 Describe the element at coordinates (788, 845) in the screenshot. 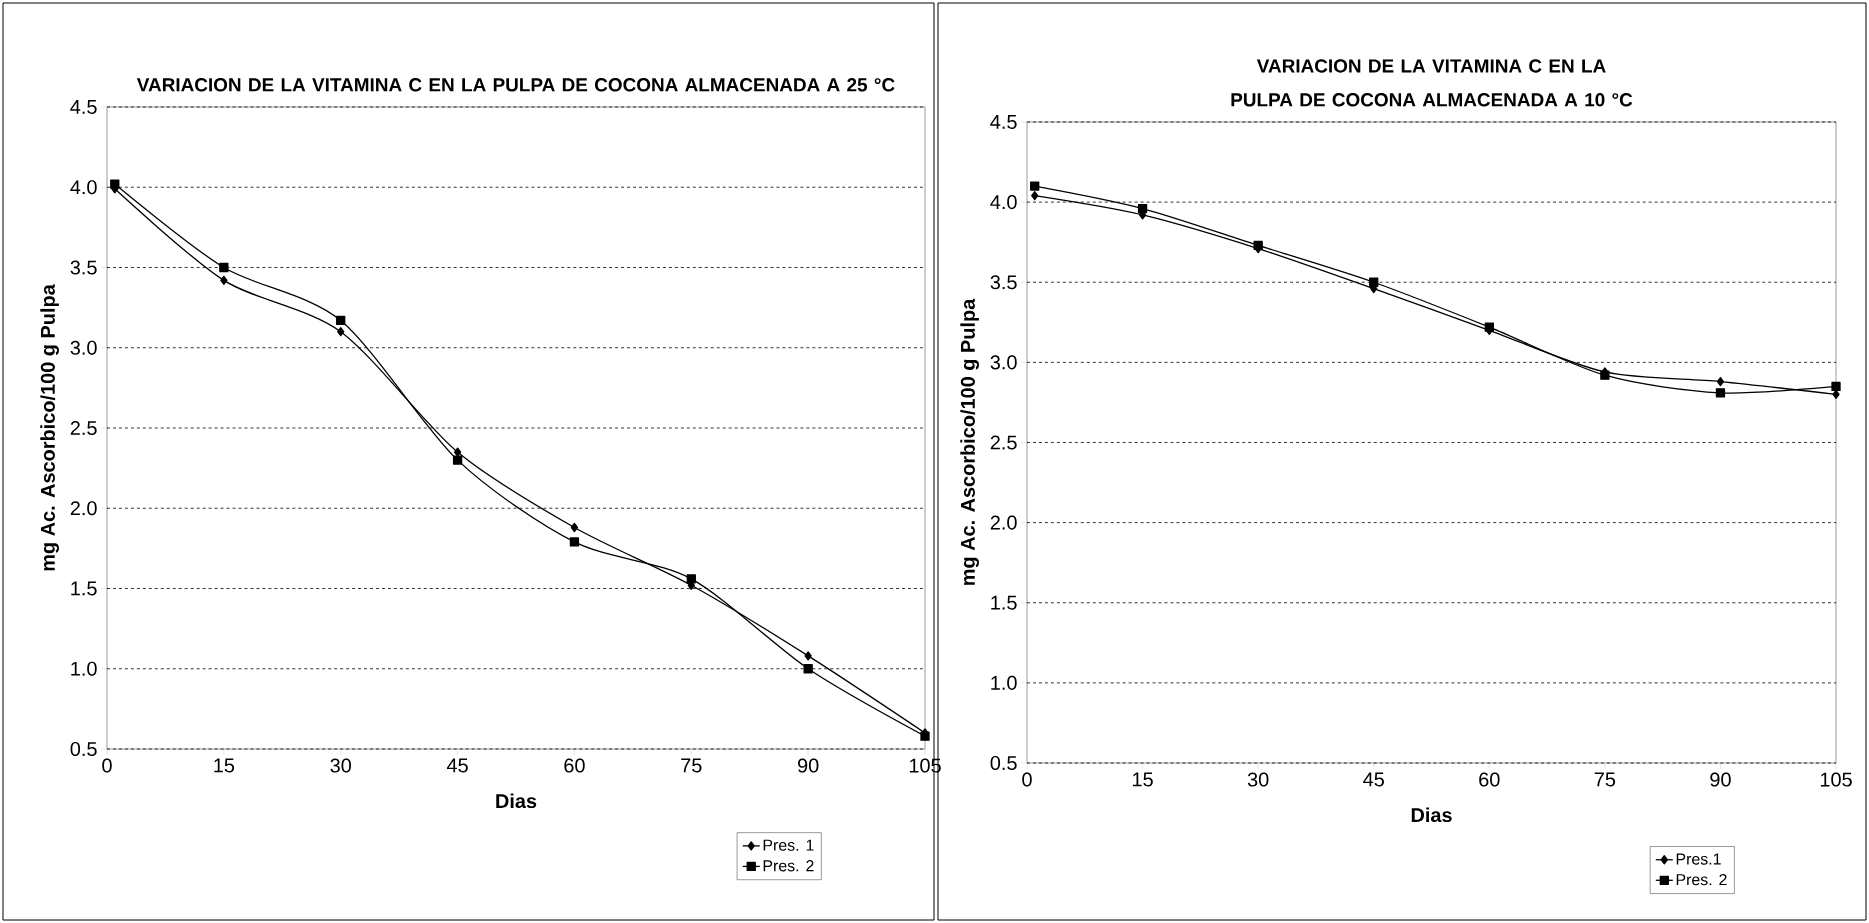

I see `legend-label: Pres. 1` at that location.